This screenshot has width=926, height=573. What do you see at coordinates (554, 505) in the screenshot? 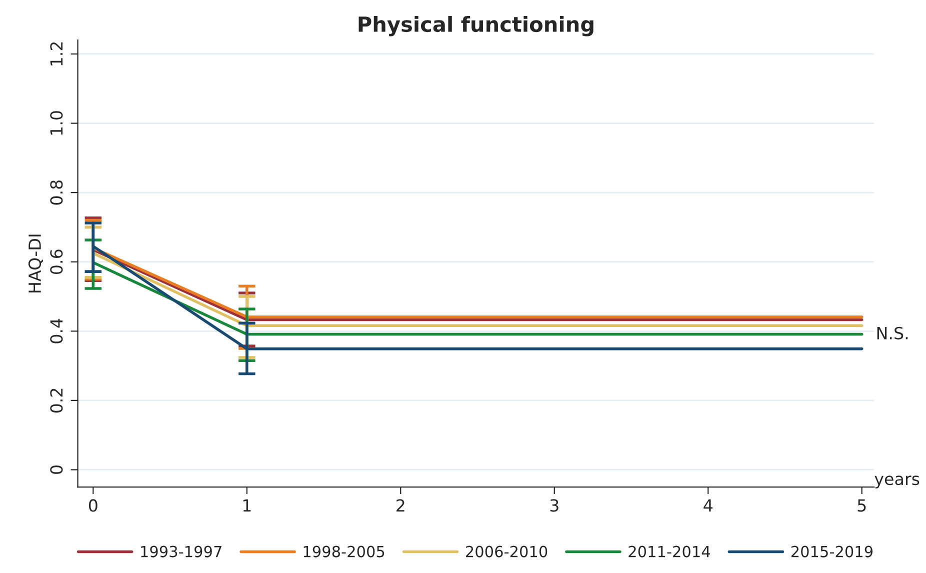
I see `x-tick-label: 3` at bounding box center [554, 505].